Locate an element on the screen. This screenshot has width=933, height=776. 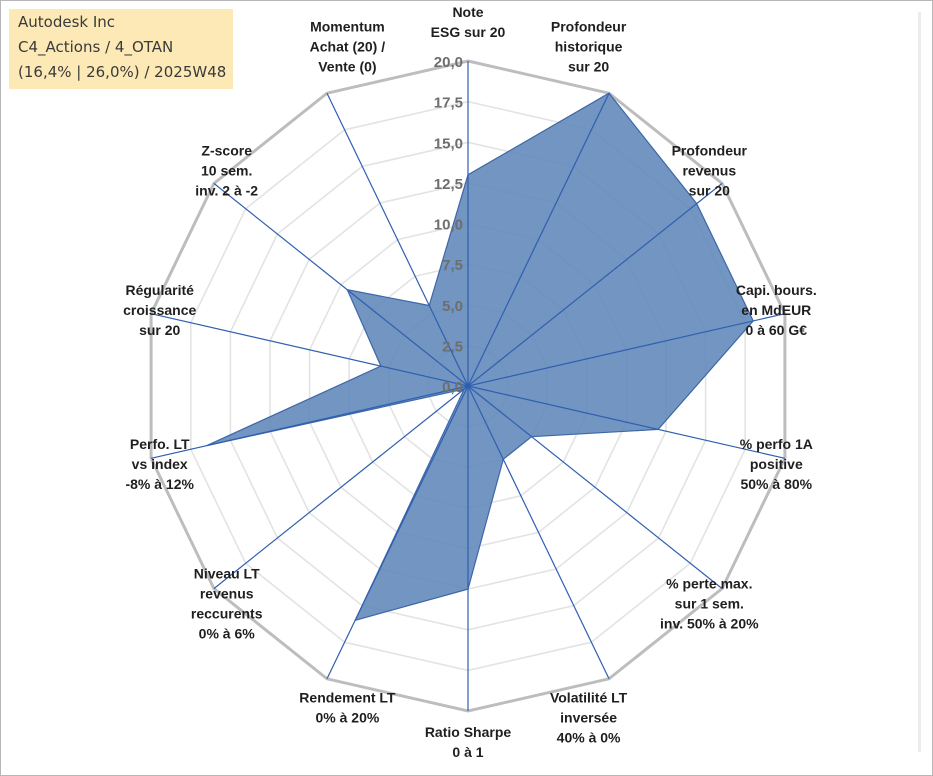
axis-label: Z-score is located at coordinates (226, 151).